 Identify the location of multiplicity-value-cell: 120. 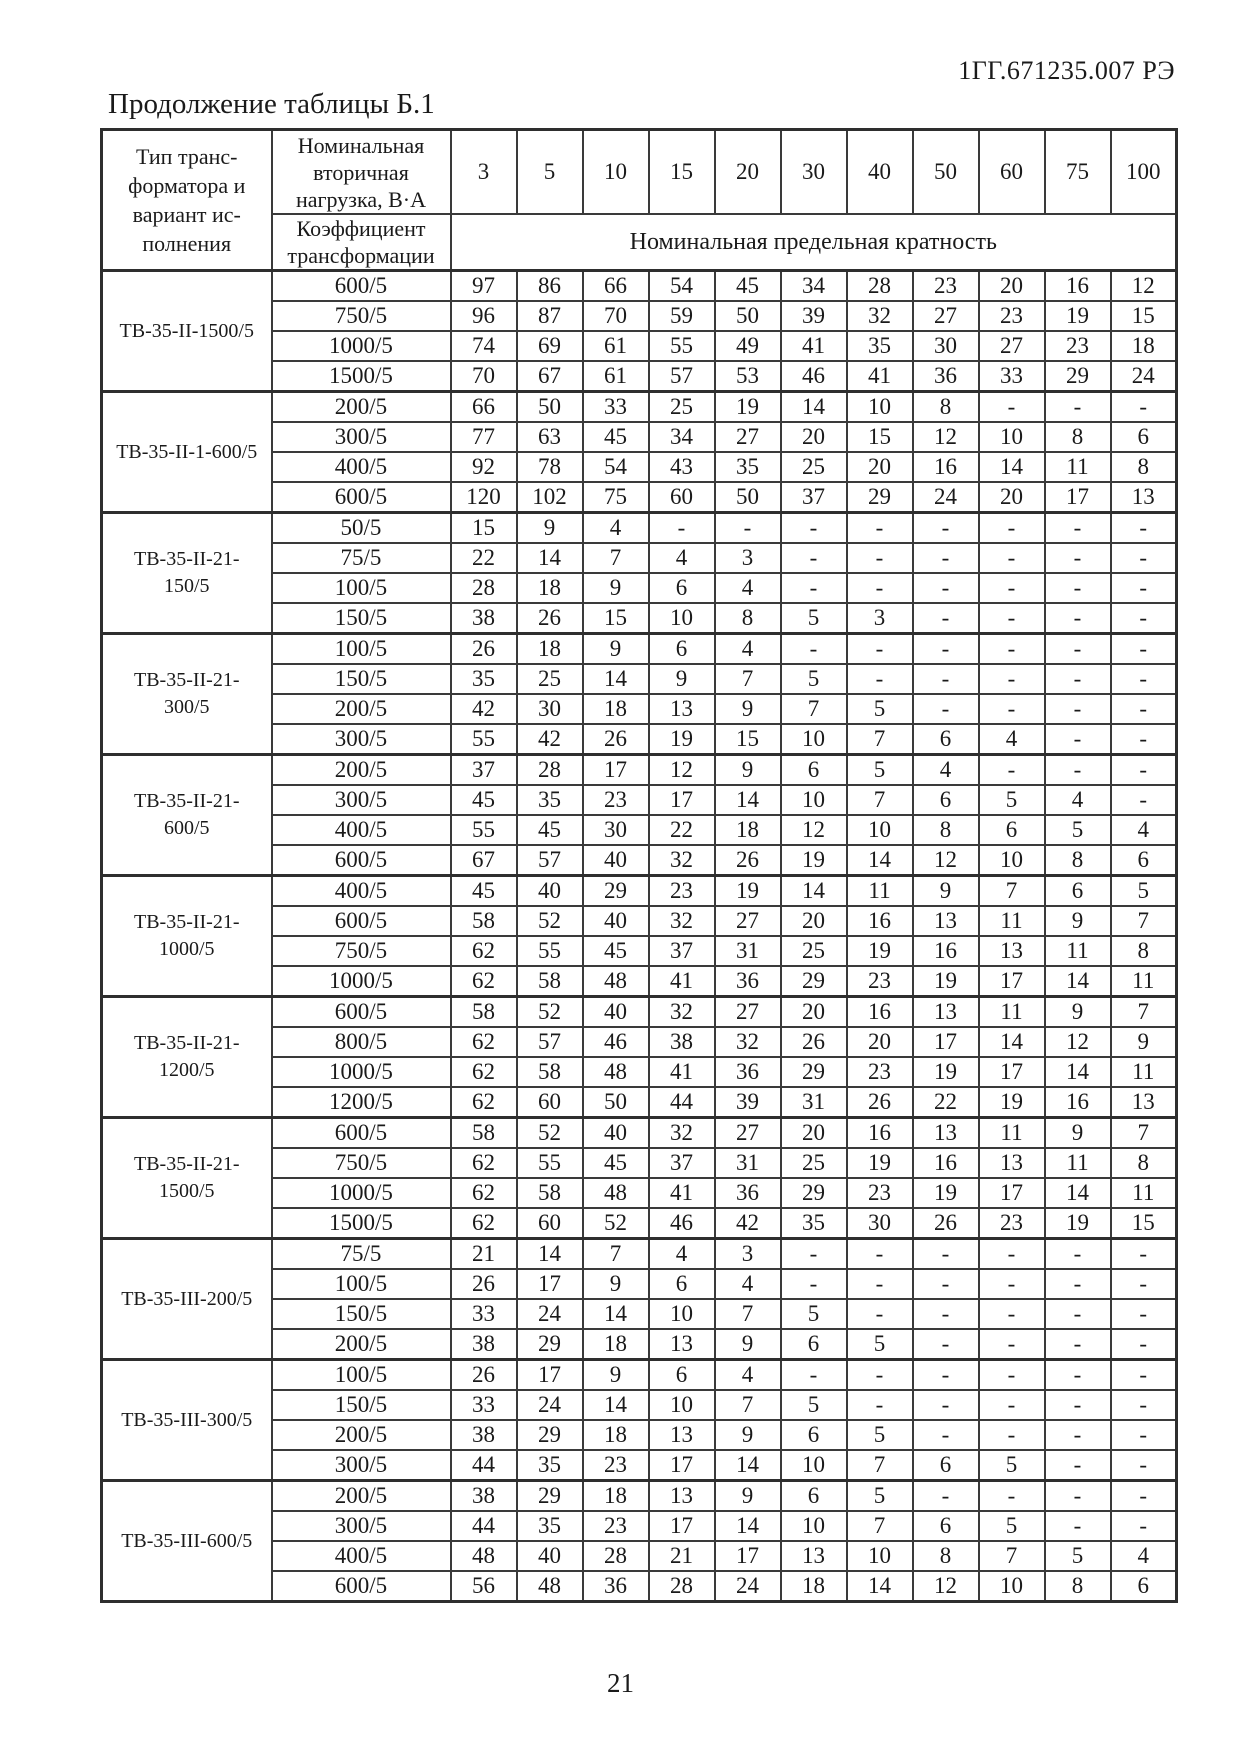
(483, 497).